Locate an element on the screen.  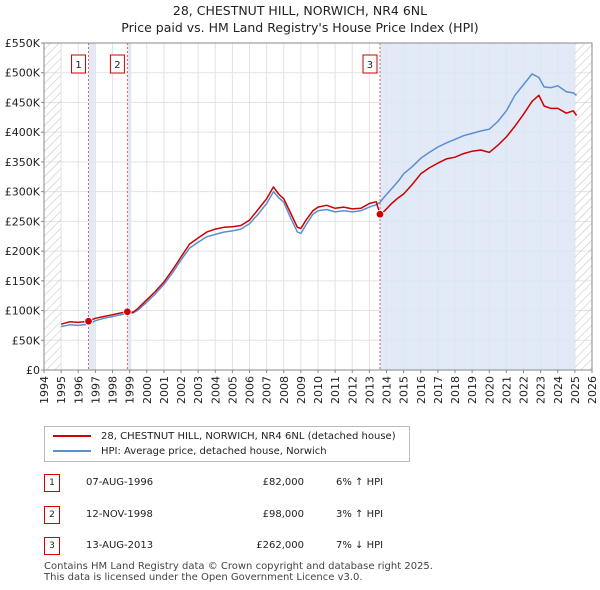
x-tick-label: 2002 is located at coordinates (181, 390).